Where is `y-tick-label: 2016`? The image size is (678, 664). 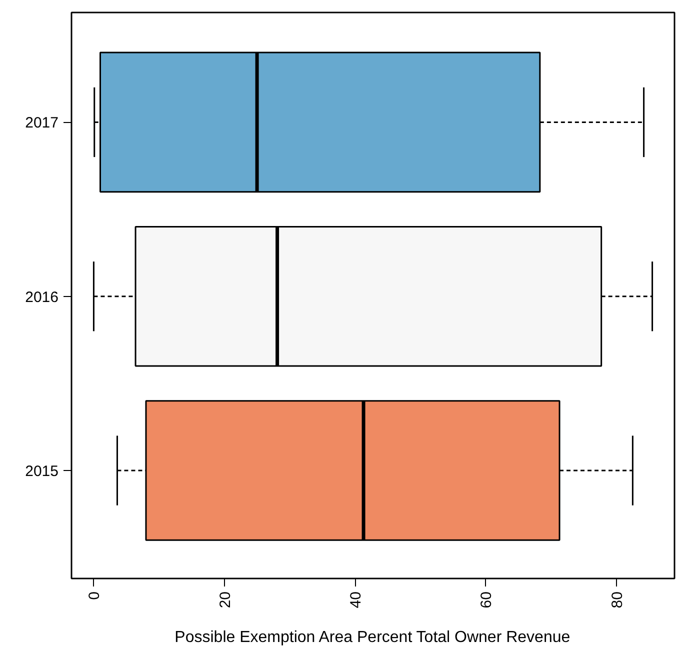
y-tick-label: 2016 is located at coordinates (42, 297).